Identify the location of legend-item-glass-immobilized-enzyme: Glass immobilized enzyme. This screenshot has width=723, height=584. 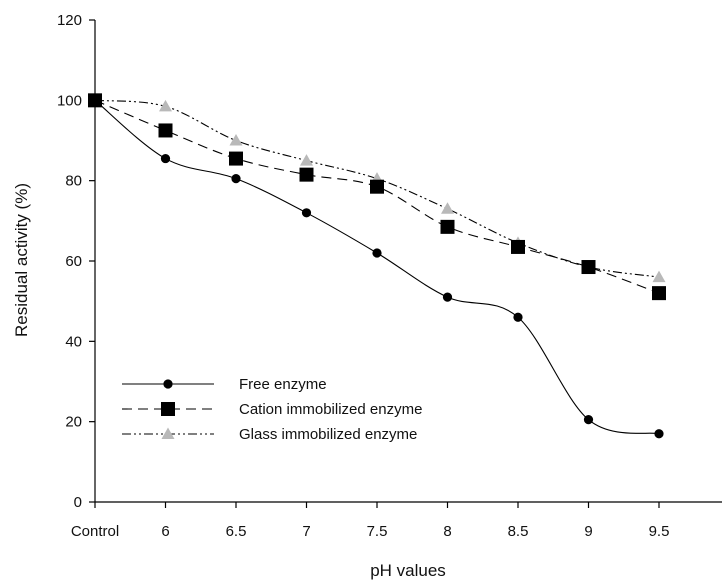
(269, 434).